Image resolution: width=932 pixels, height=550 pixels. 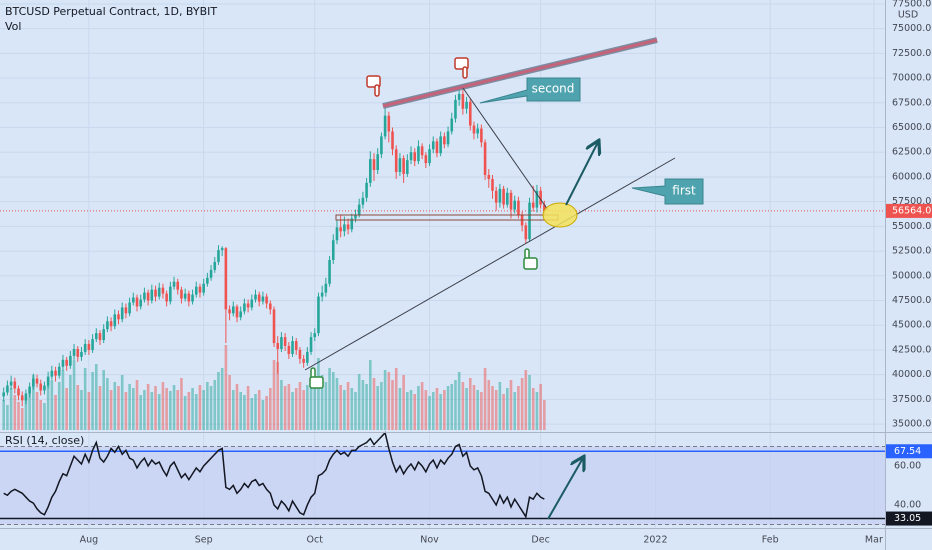 I want to click on y-tick-label: 60000.0, so click(x=911, y=176).